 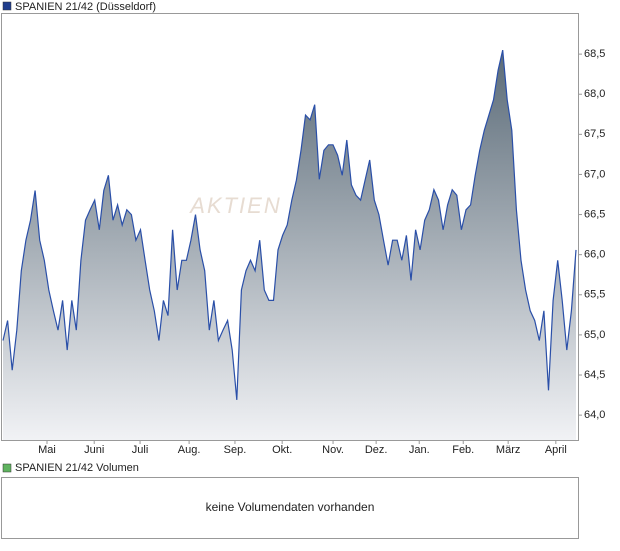 I want to click on y-tick-label: 64,0, so click(x=594, y=415).